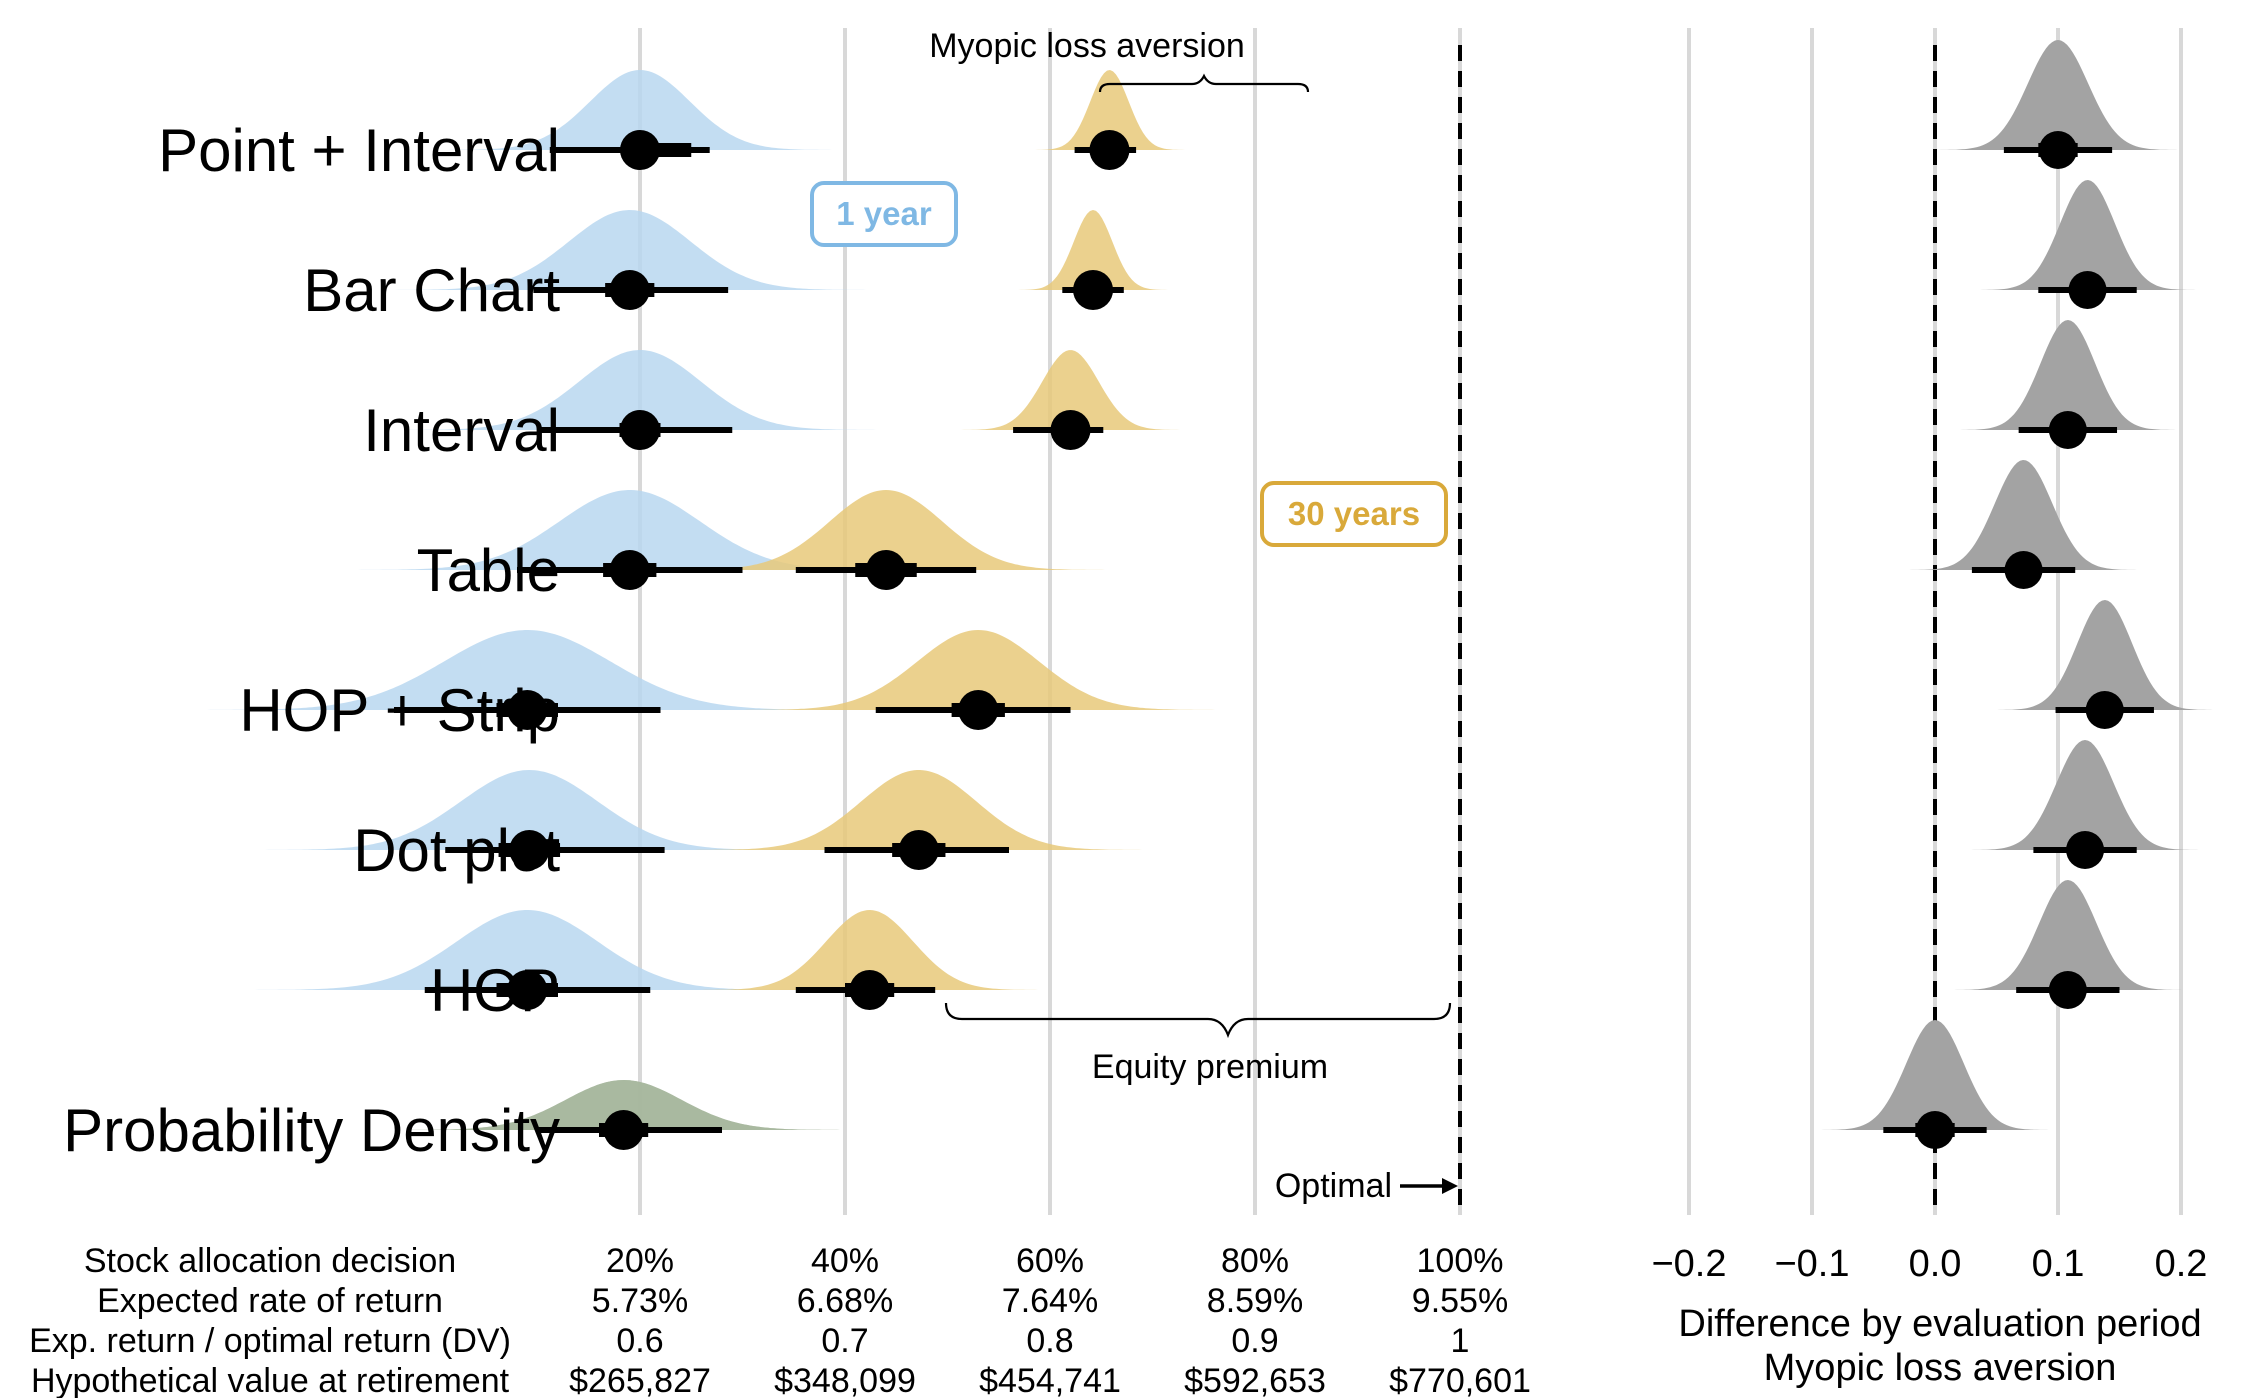  What do you see at coordinates (461, 430) in the screenshot?
I see `row-label: Interval` at bounding box center [461, 430].